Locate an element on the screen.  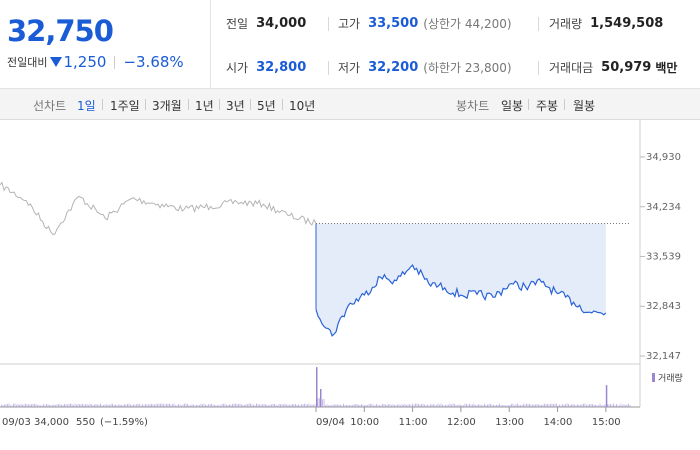
range-tab-3y: 3년 is located at coordinates (235, 106).